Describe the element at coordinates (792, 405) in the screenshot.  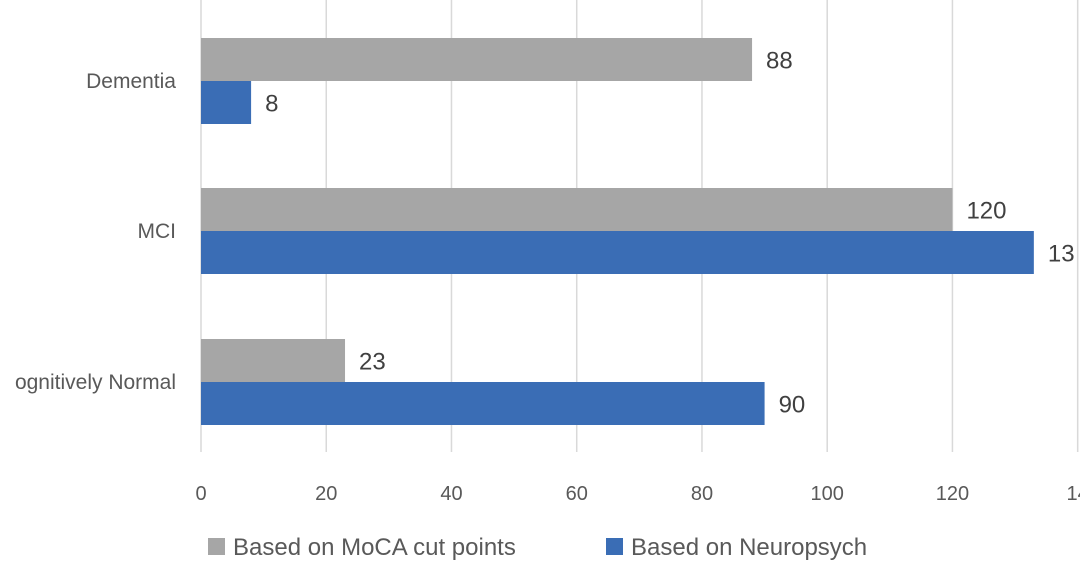
I see `data-label-cognitively-normal-based-on-neuropsych: 90` at that location.